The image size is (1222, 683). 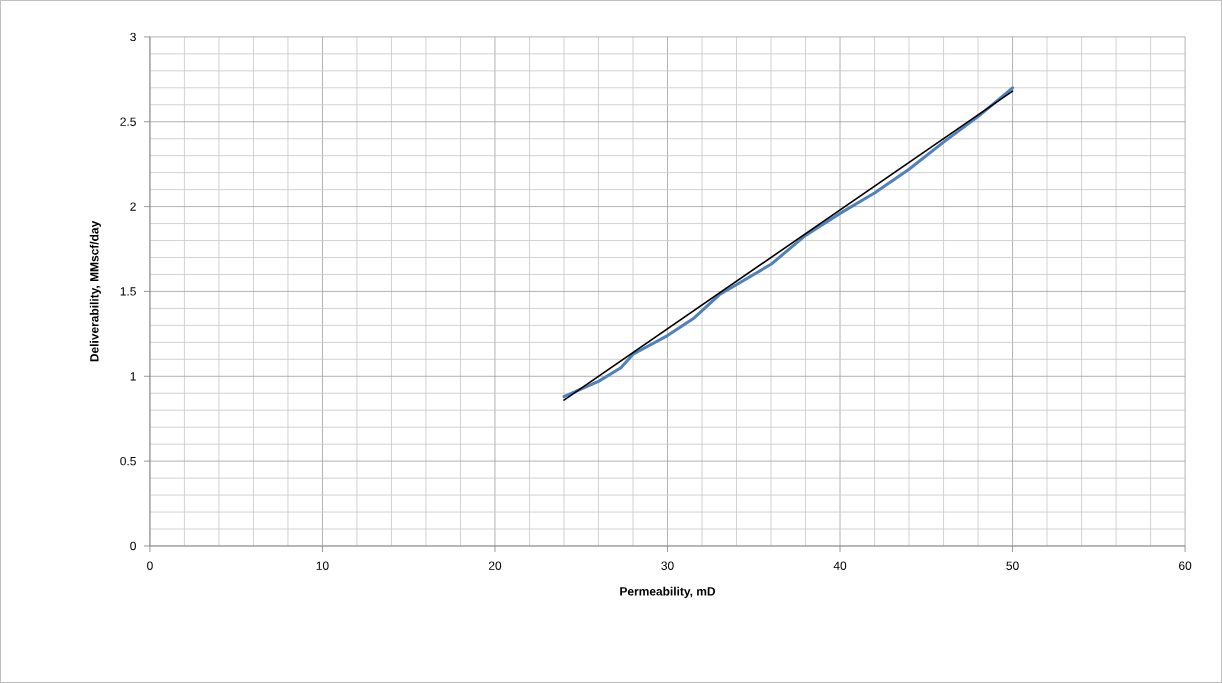 I want to click on y-tick-label: 3, so click(x=133, y=37).